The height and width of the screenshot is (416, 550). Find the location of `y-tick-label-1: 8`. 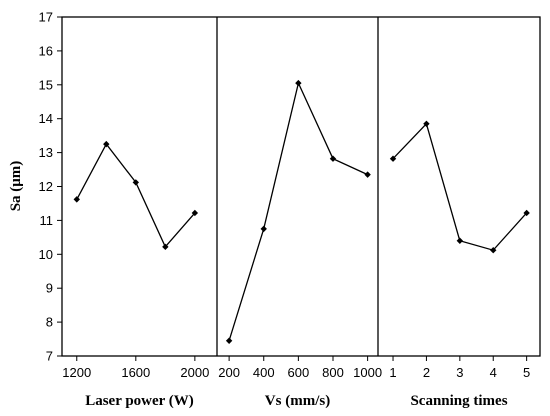

y-tick-label-1: 8 is located at coordinates (49, 322).